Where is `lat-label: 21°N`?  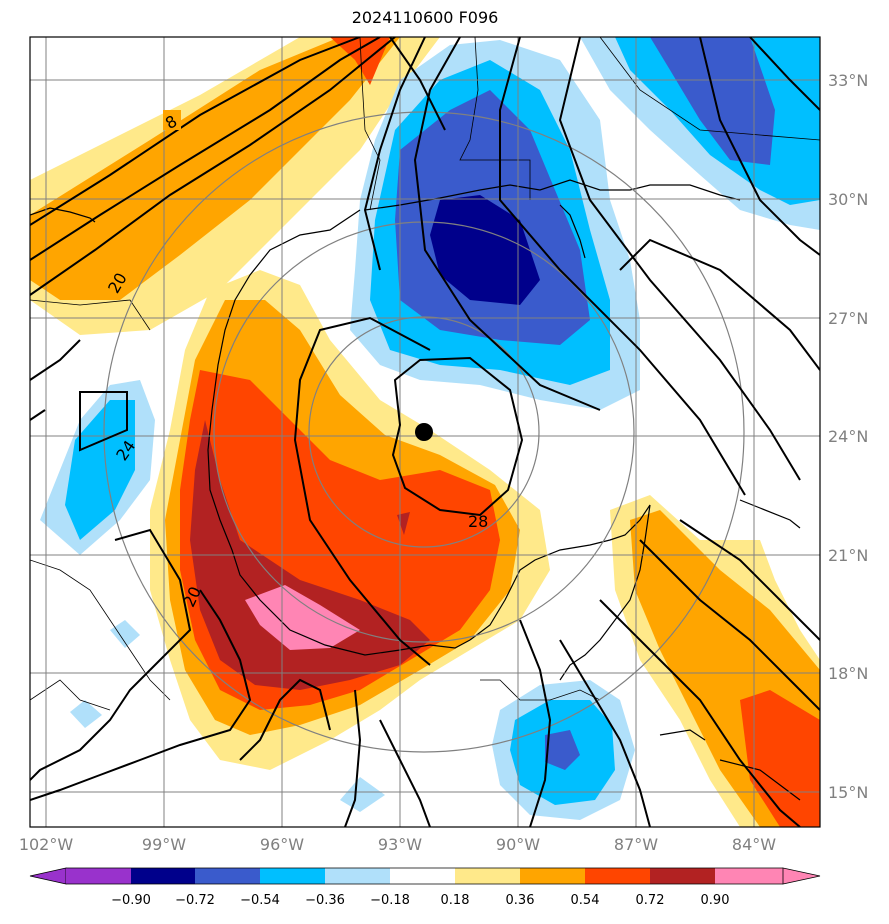
lat-label: 21°N is located at coordinates (848, 555).